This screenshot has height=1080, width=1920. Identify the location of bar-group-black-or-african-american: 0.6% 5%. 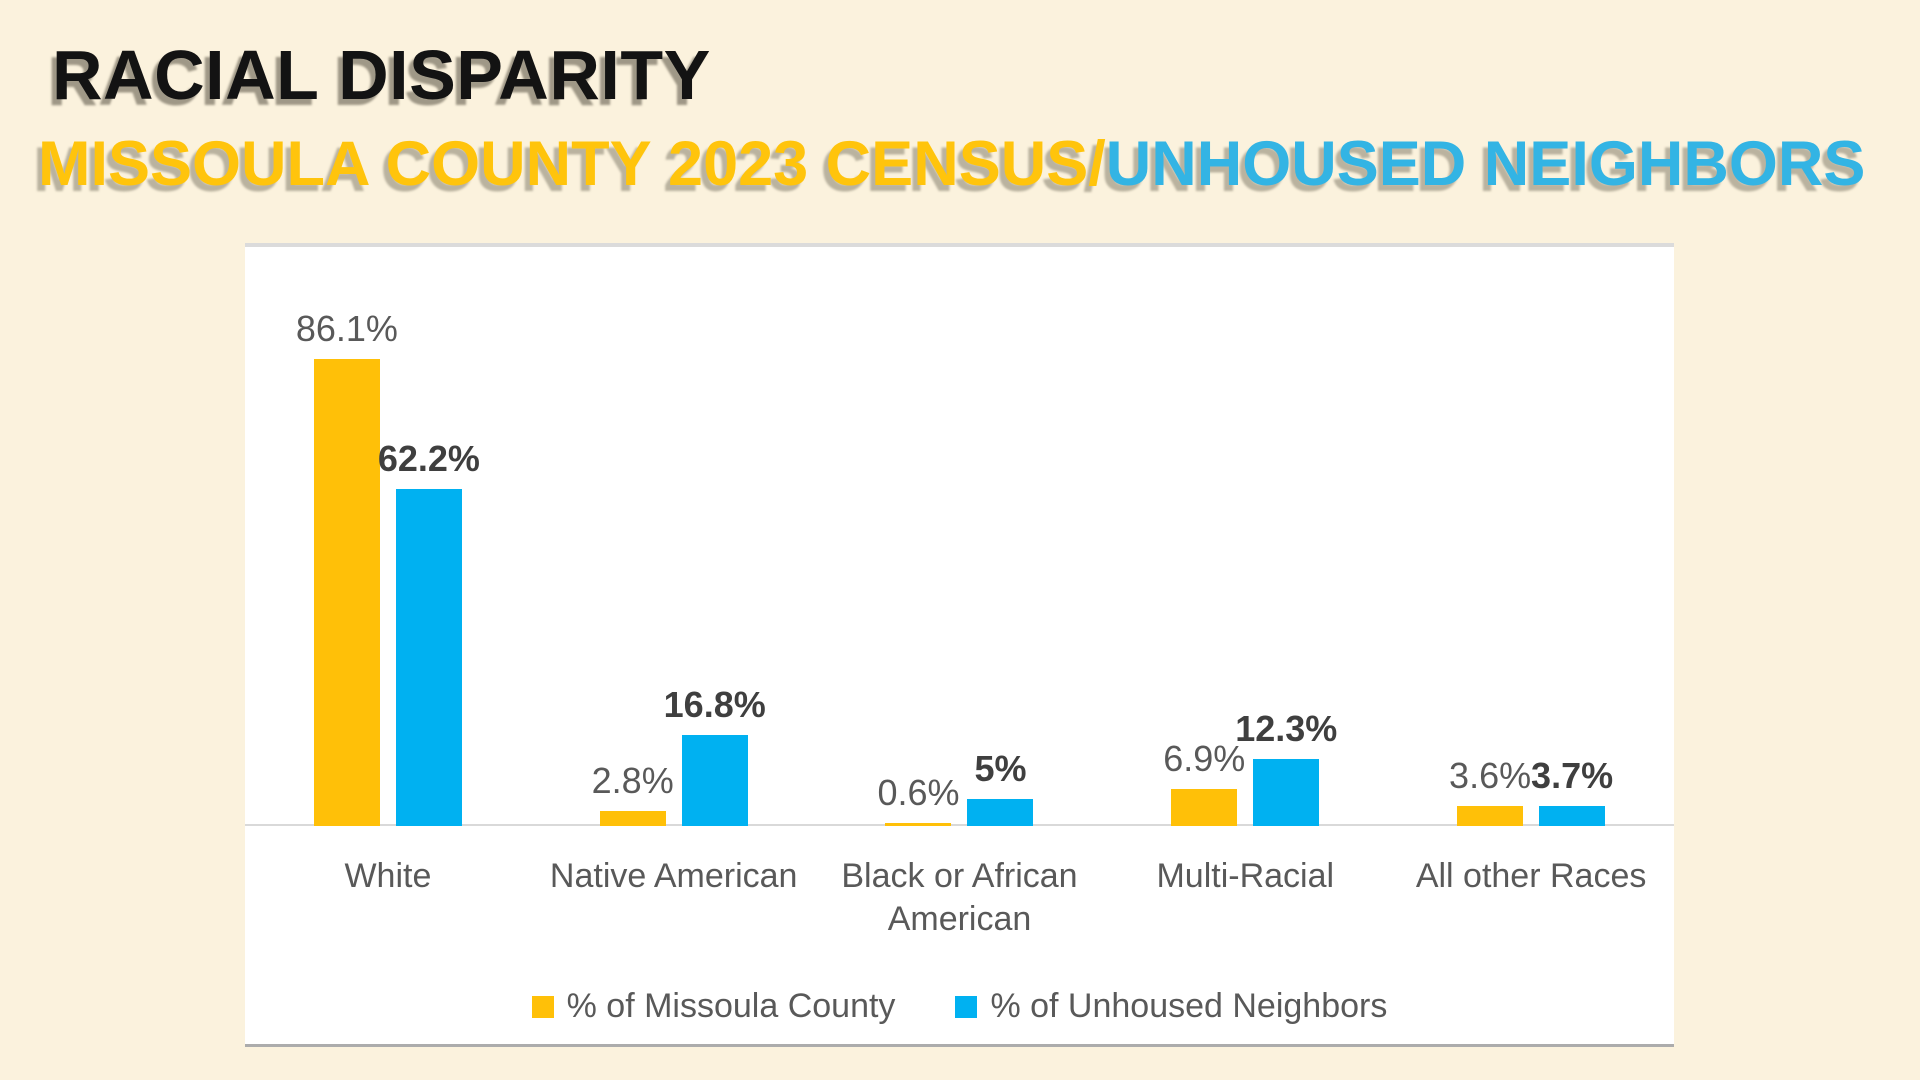
(960, 536).